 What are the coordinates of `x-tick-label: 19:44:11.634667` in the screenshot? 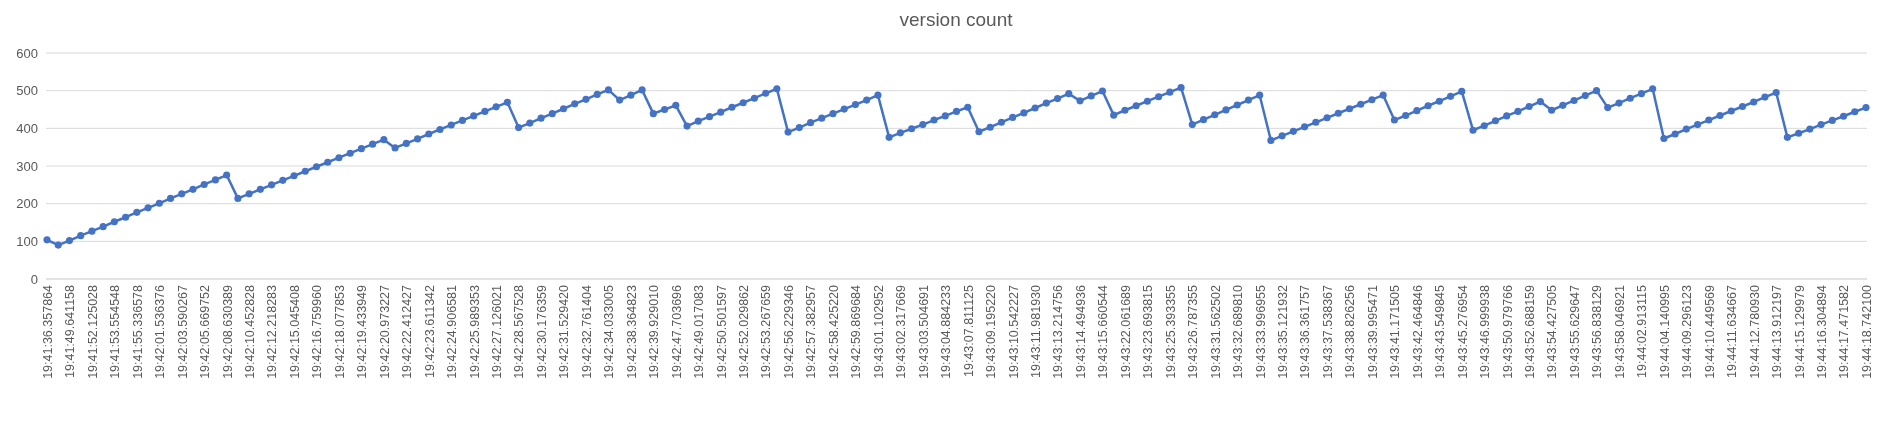 It's located at (1732, 331).